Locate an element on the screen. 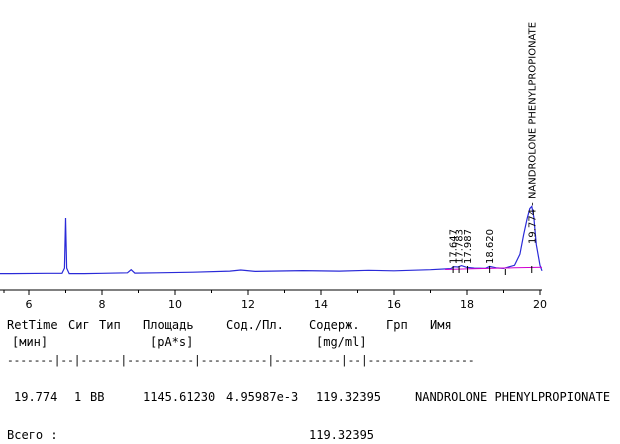 The image size is (620, 444). row-area: 1145.61230 is located at coordinates (179, 397).